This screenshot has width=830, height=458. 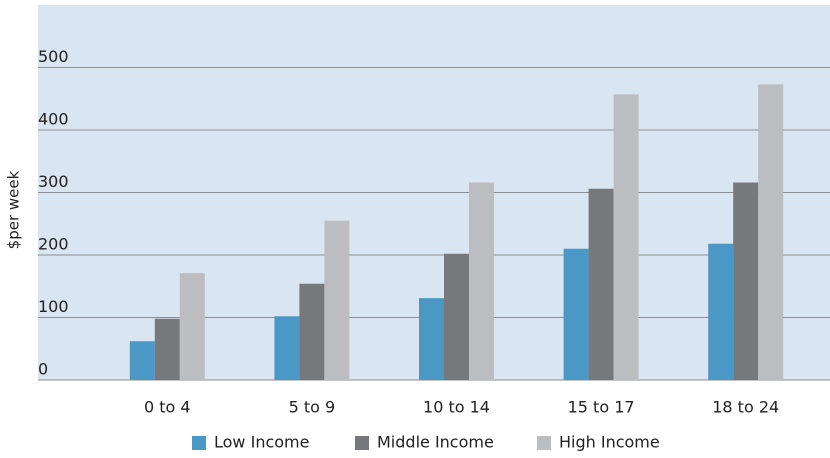 What do you see at coordinates (43, 369) in the screenshot?
I see `y-tick-label: 0` at bounding box center [43, 369].